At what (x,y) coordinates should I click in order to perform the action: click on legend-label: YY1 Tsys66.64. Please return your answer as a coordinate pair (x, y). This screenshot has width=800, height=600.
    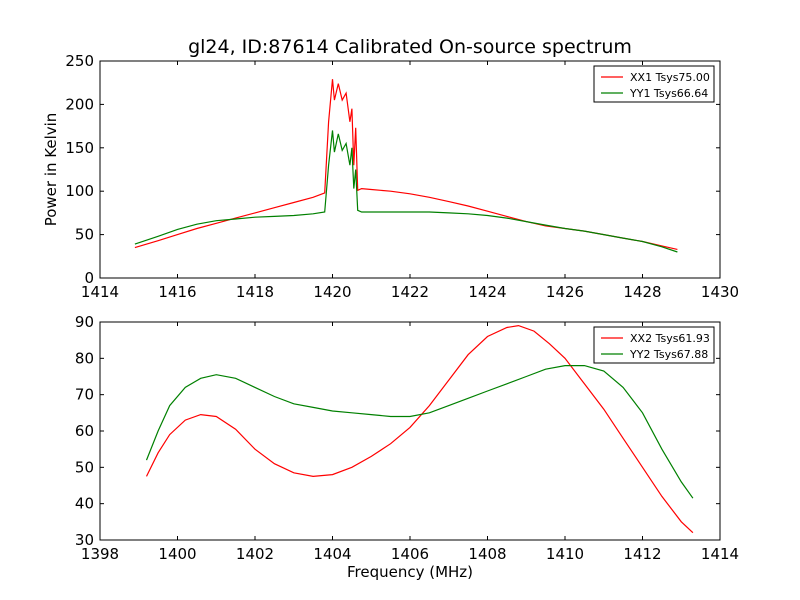
    Looking at the image, I should click on (668, 93).